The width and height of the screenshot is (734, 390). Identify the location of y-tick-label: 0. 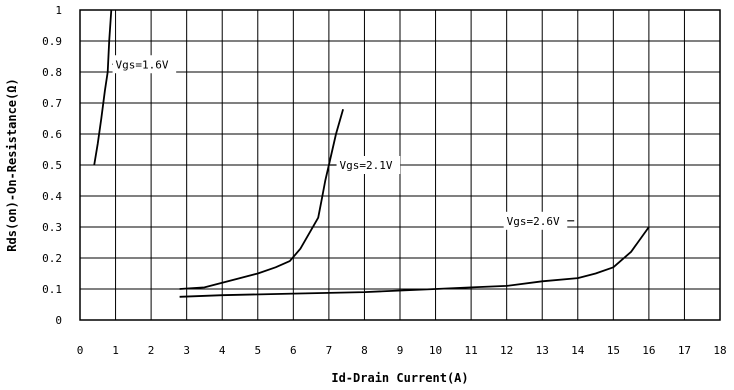
(58, 320).